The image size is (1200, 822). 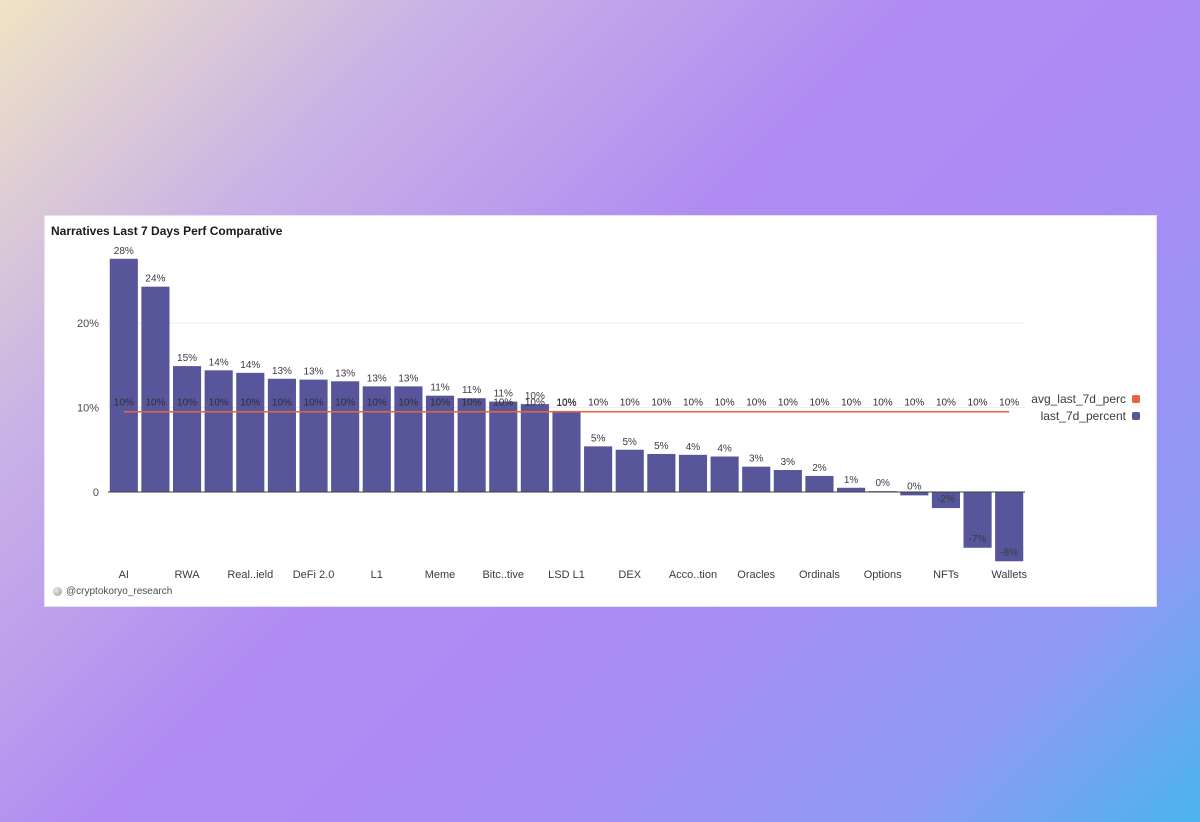 I want to click on avg-value-label-24: 10%, so click(x=883, y=403).